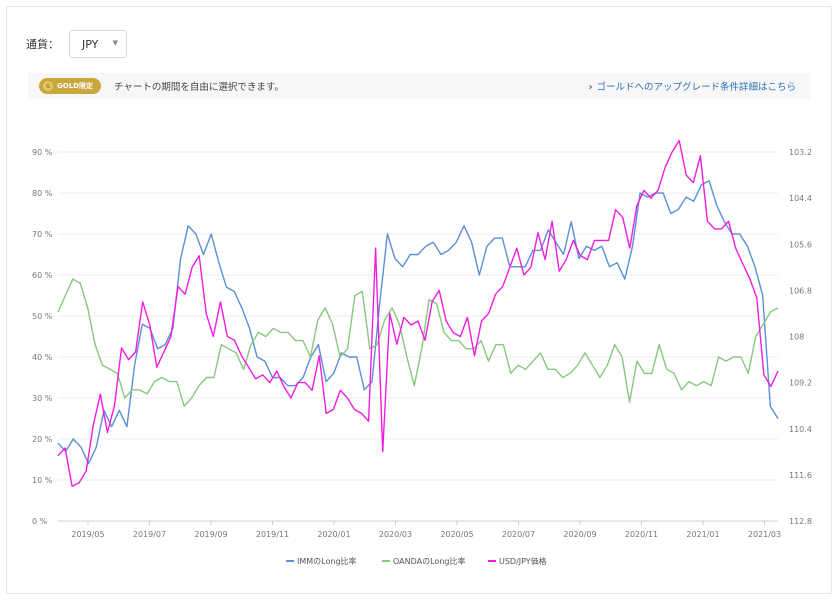 The width and height of the screenshot is (840, 601). Describe the element at coordinates (42, 316) in the screenshot. I see `y-left-tick-label: 50 %` at that location.